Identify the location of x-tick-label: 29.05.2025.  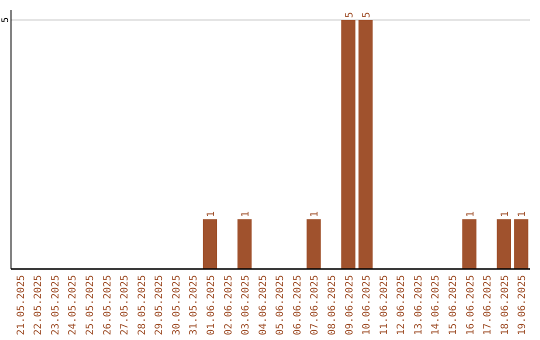
(160, 305).